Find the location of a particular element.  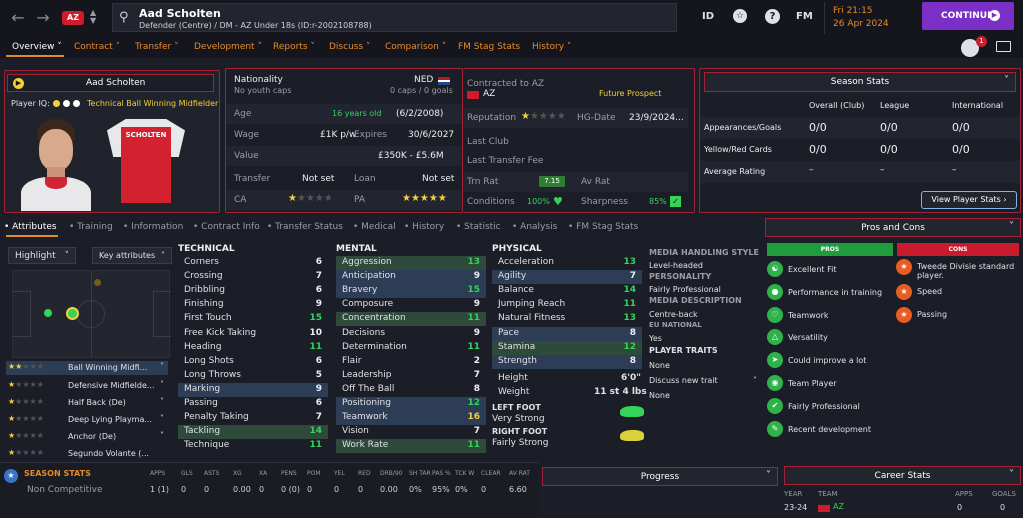

tab-overview: Overview ˅ is located at coordinates (37, 47).